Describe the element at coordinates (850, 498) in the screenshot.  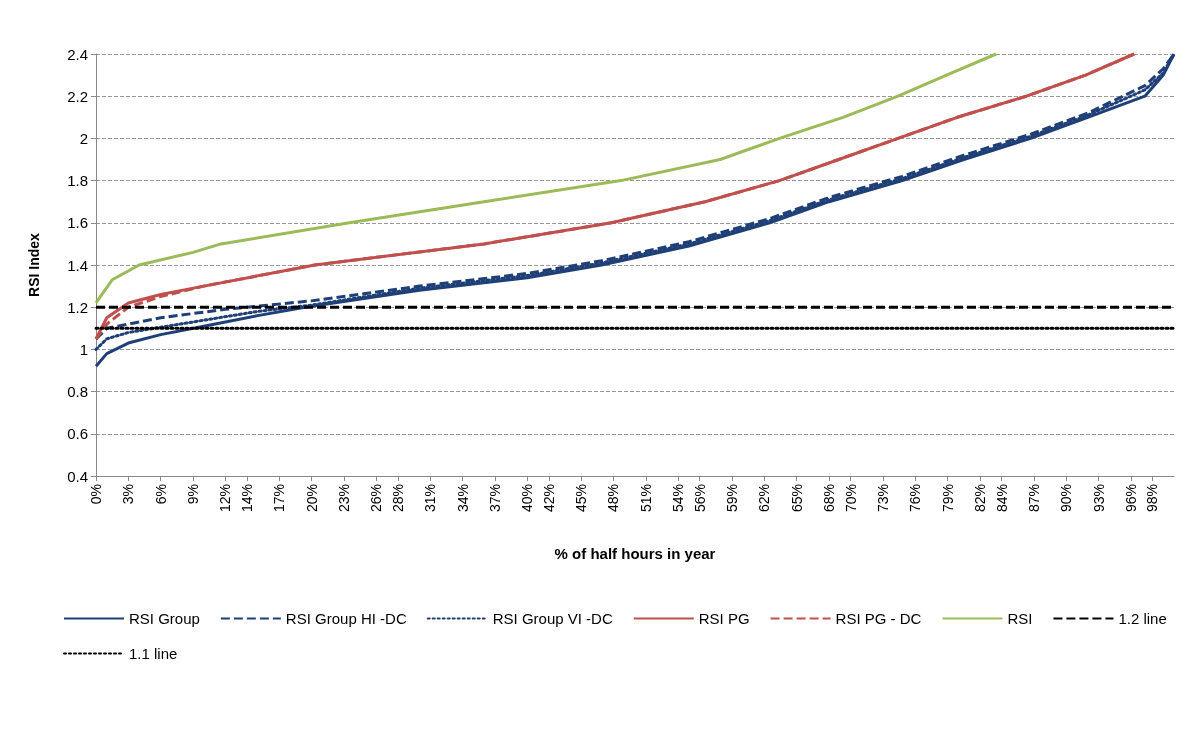
I see `x-tick-label: 70%` at that location.